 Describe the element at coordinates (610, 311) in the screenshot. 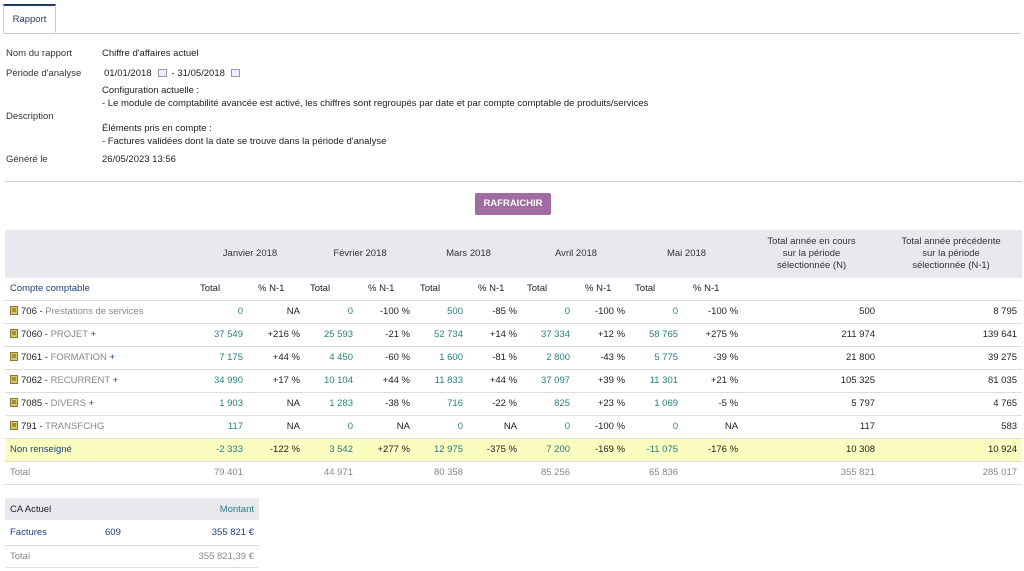

I see `percent: -100 %` at that location.